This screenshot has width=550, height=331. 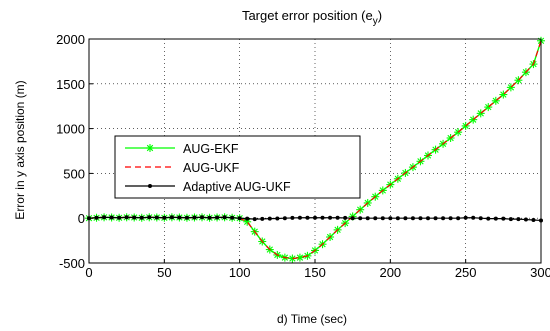 I want to click on legend-label: AUG-UKF, so click(x=211, y=168).